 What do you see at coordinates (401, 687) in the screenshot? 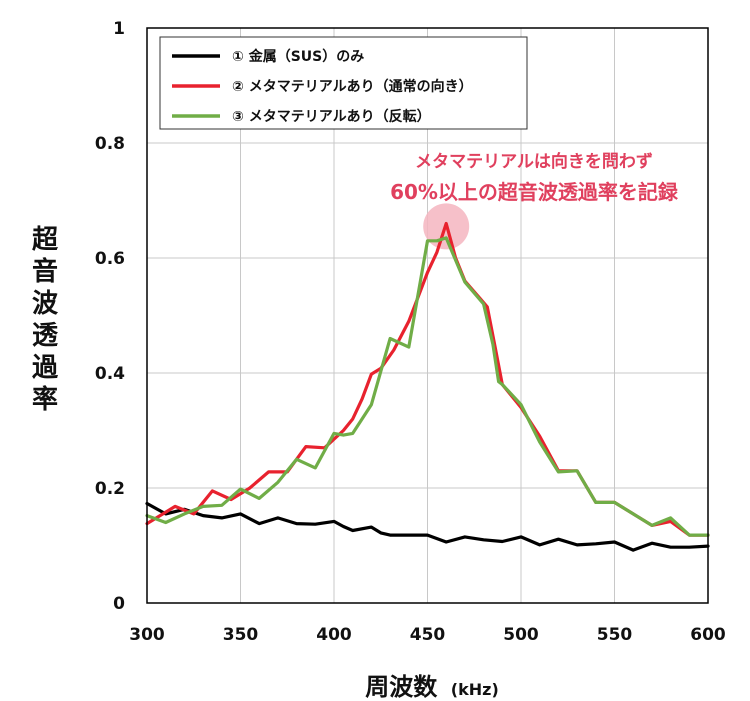
I see `x-axis-title-main: 周波数` at bounding box center [401, 687].